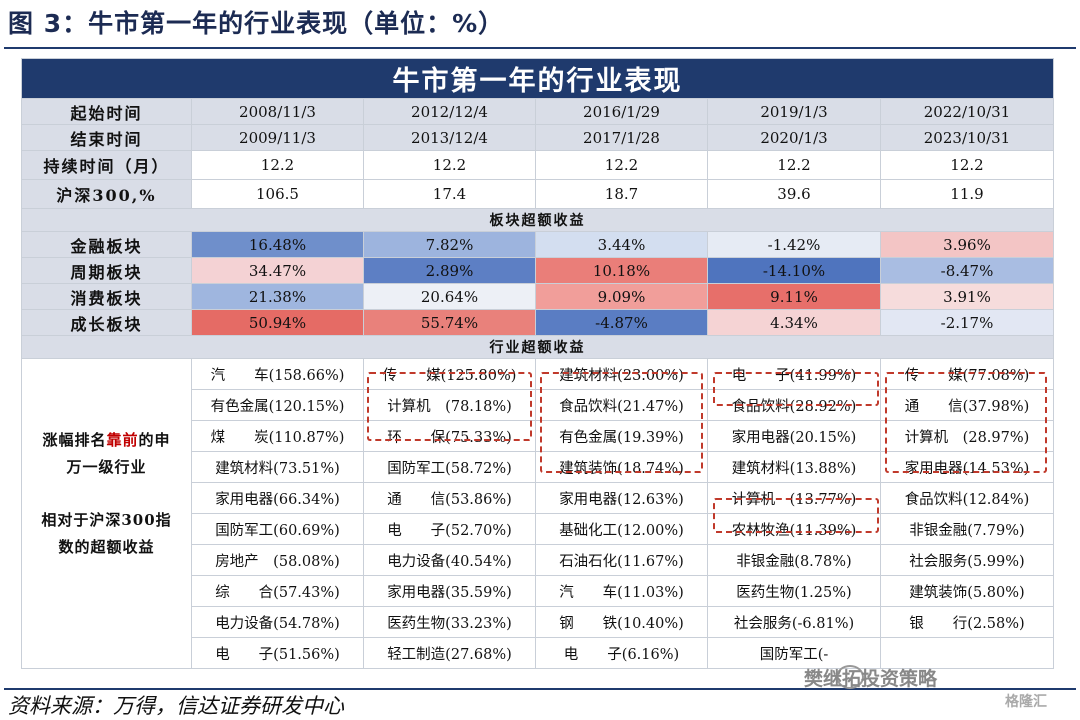 Image resolution: width=1080 pixels, height=720 pixels. Describe the element at coordinates (794, 653) in the screenshot. I see `industry-cell: 国防军工(-` at that location.